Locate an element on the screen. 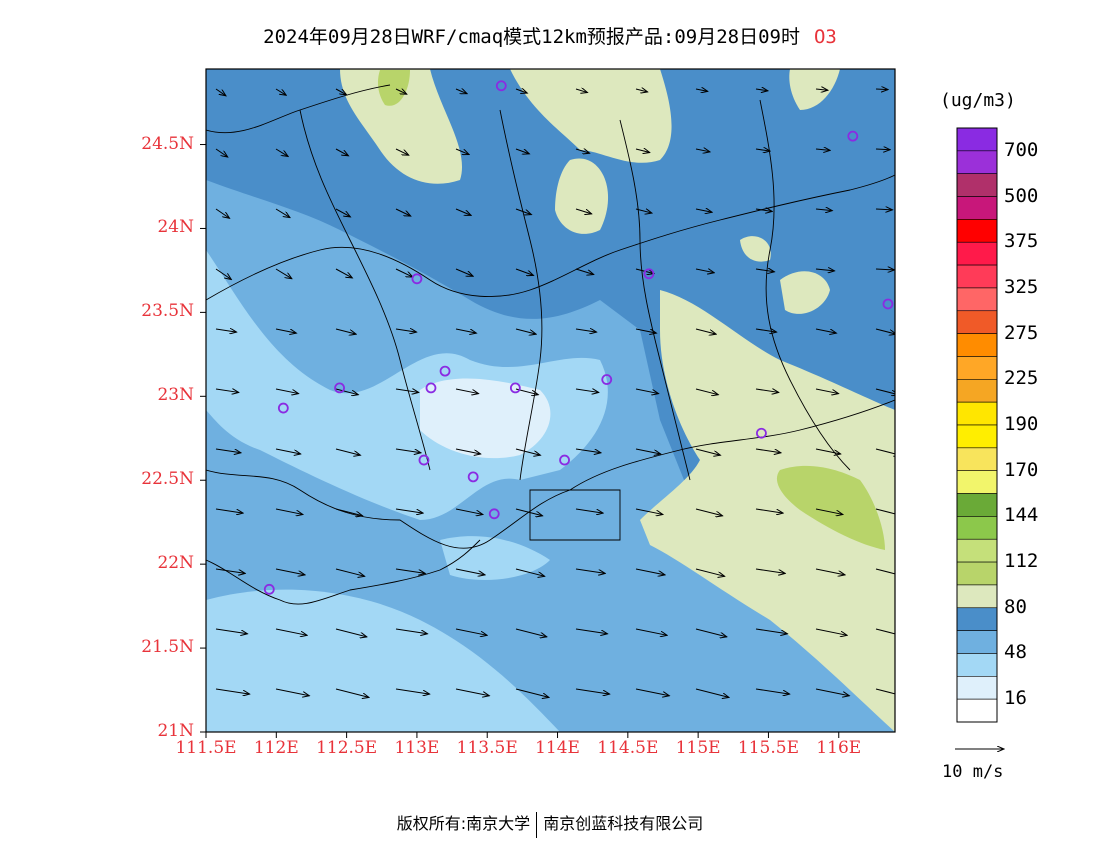 Image resolution: width=1100 pixels, height=850 pixels. lat-label: 21.5N is located at coordinates (167, 647).